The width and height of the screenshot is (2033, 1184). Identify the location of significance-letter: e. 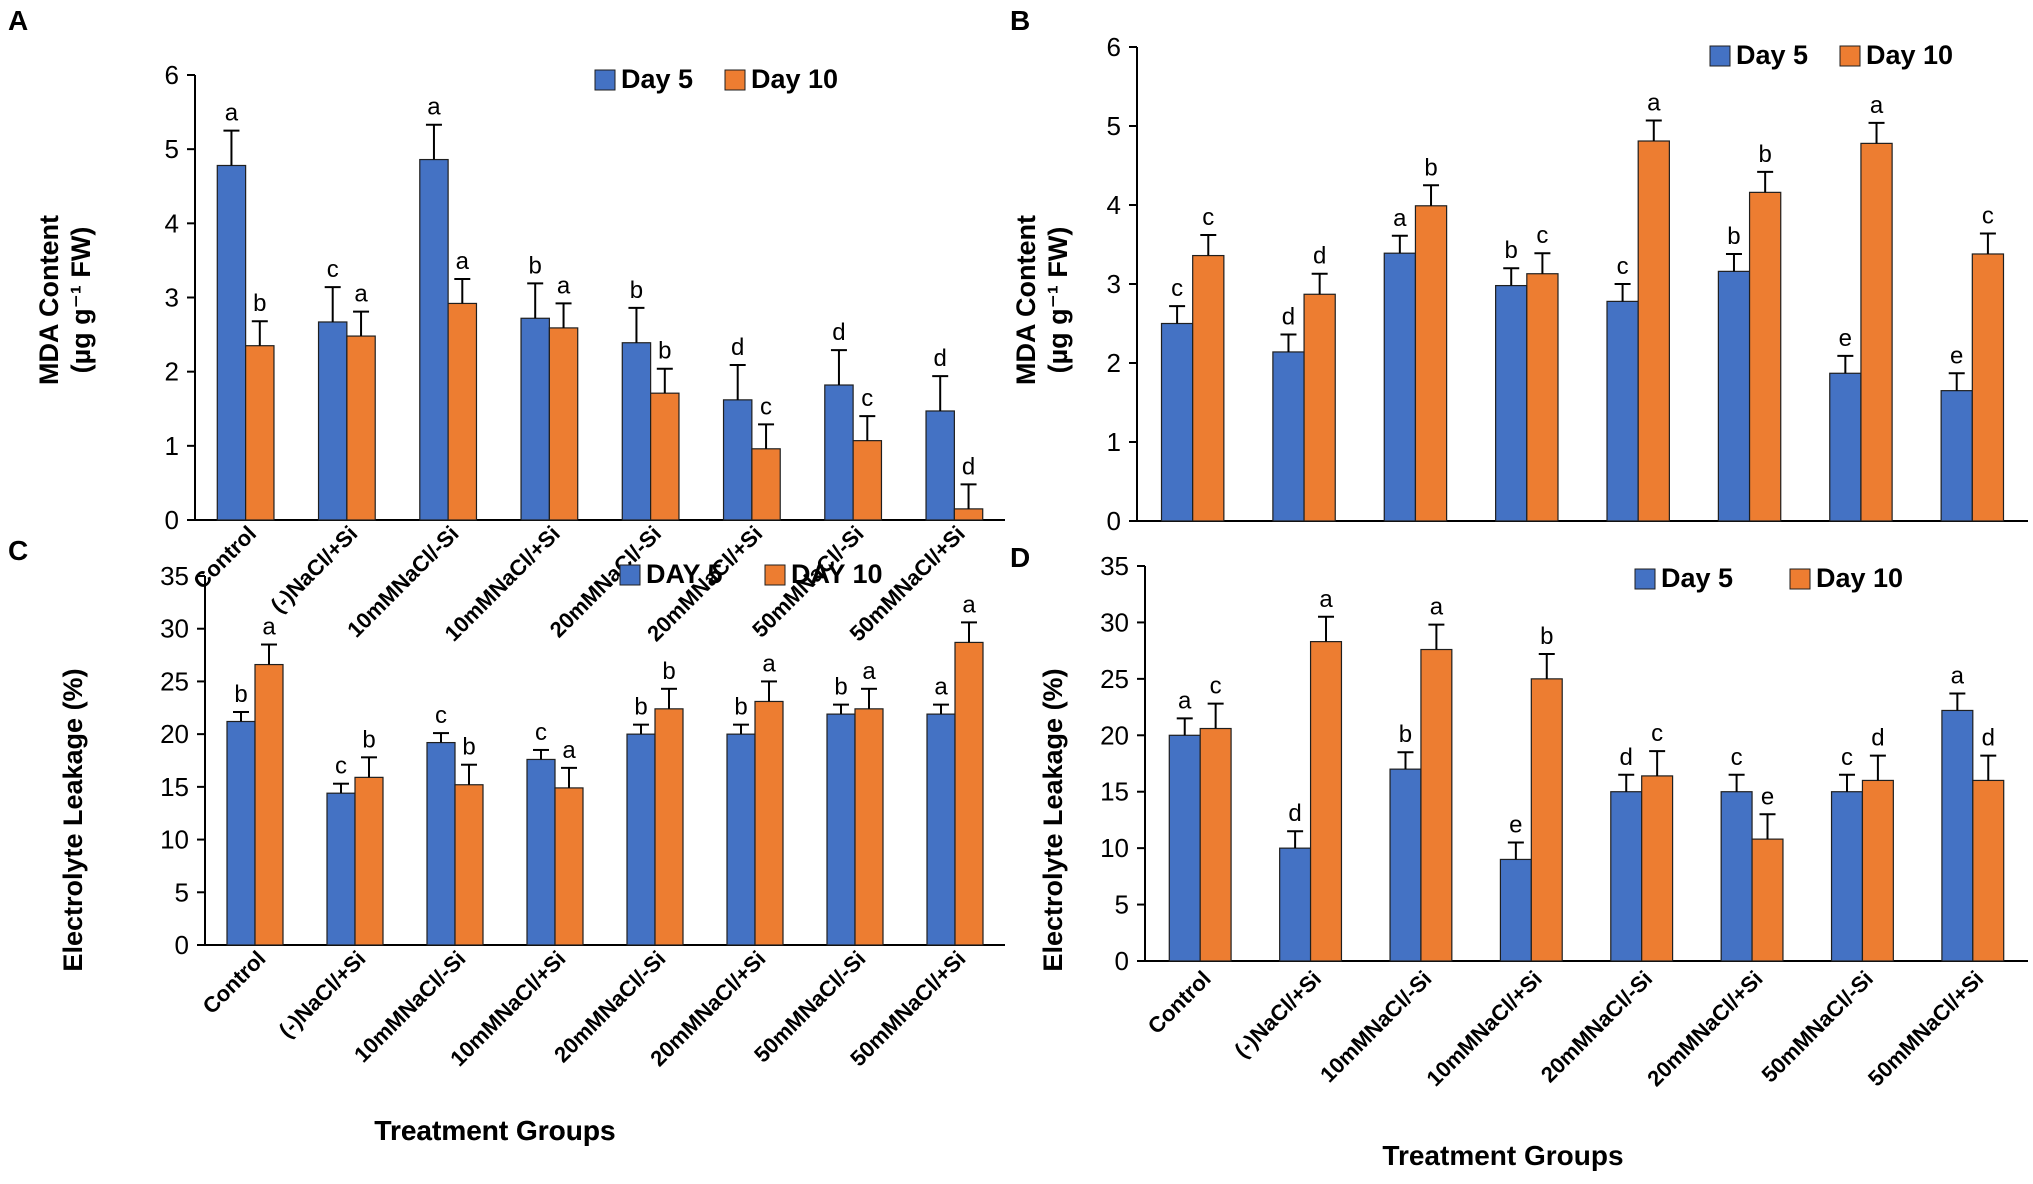
(1515, 825).